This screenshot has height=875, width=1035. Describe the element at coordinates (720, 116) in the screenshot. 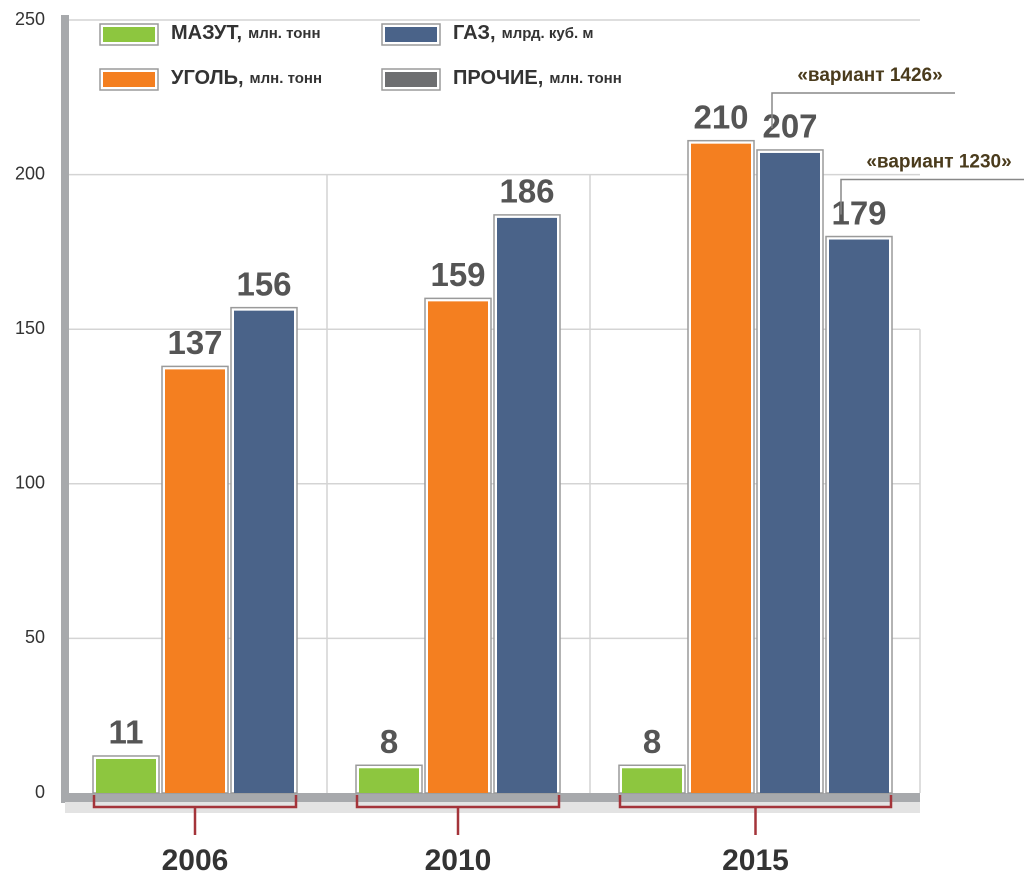

I see `value-label: 210` at that location.